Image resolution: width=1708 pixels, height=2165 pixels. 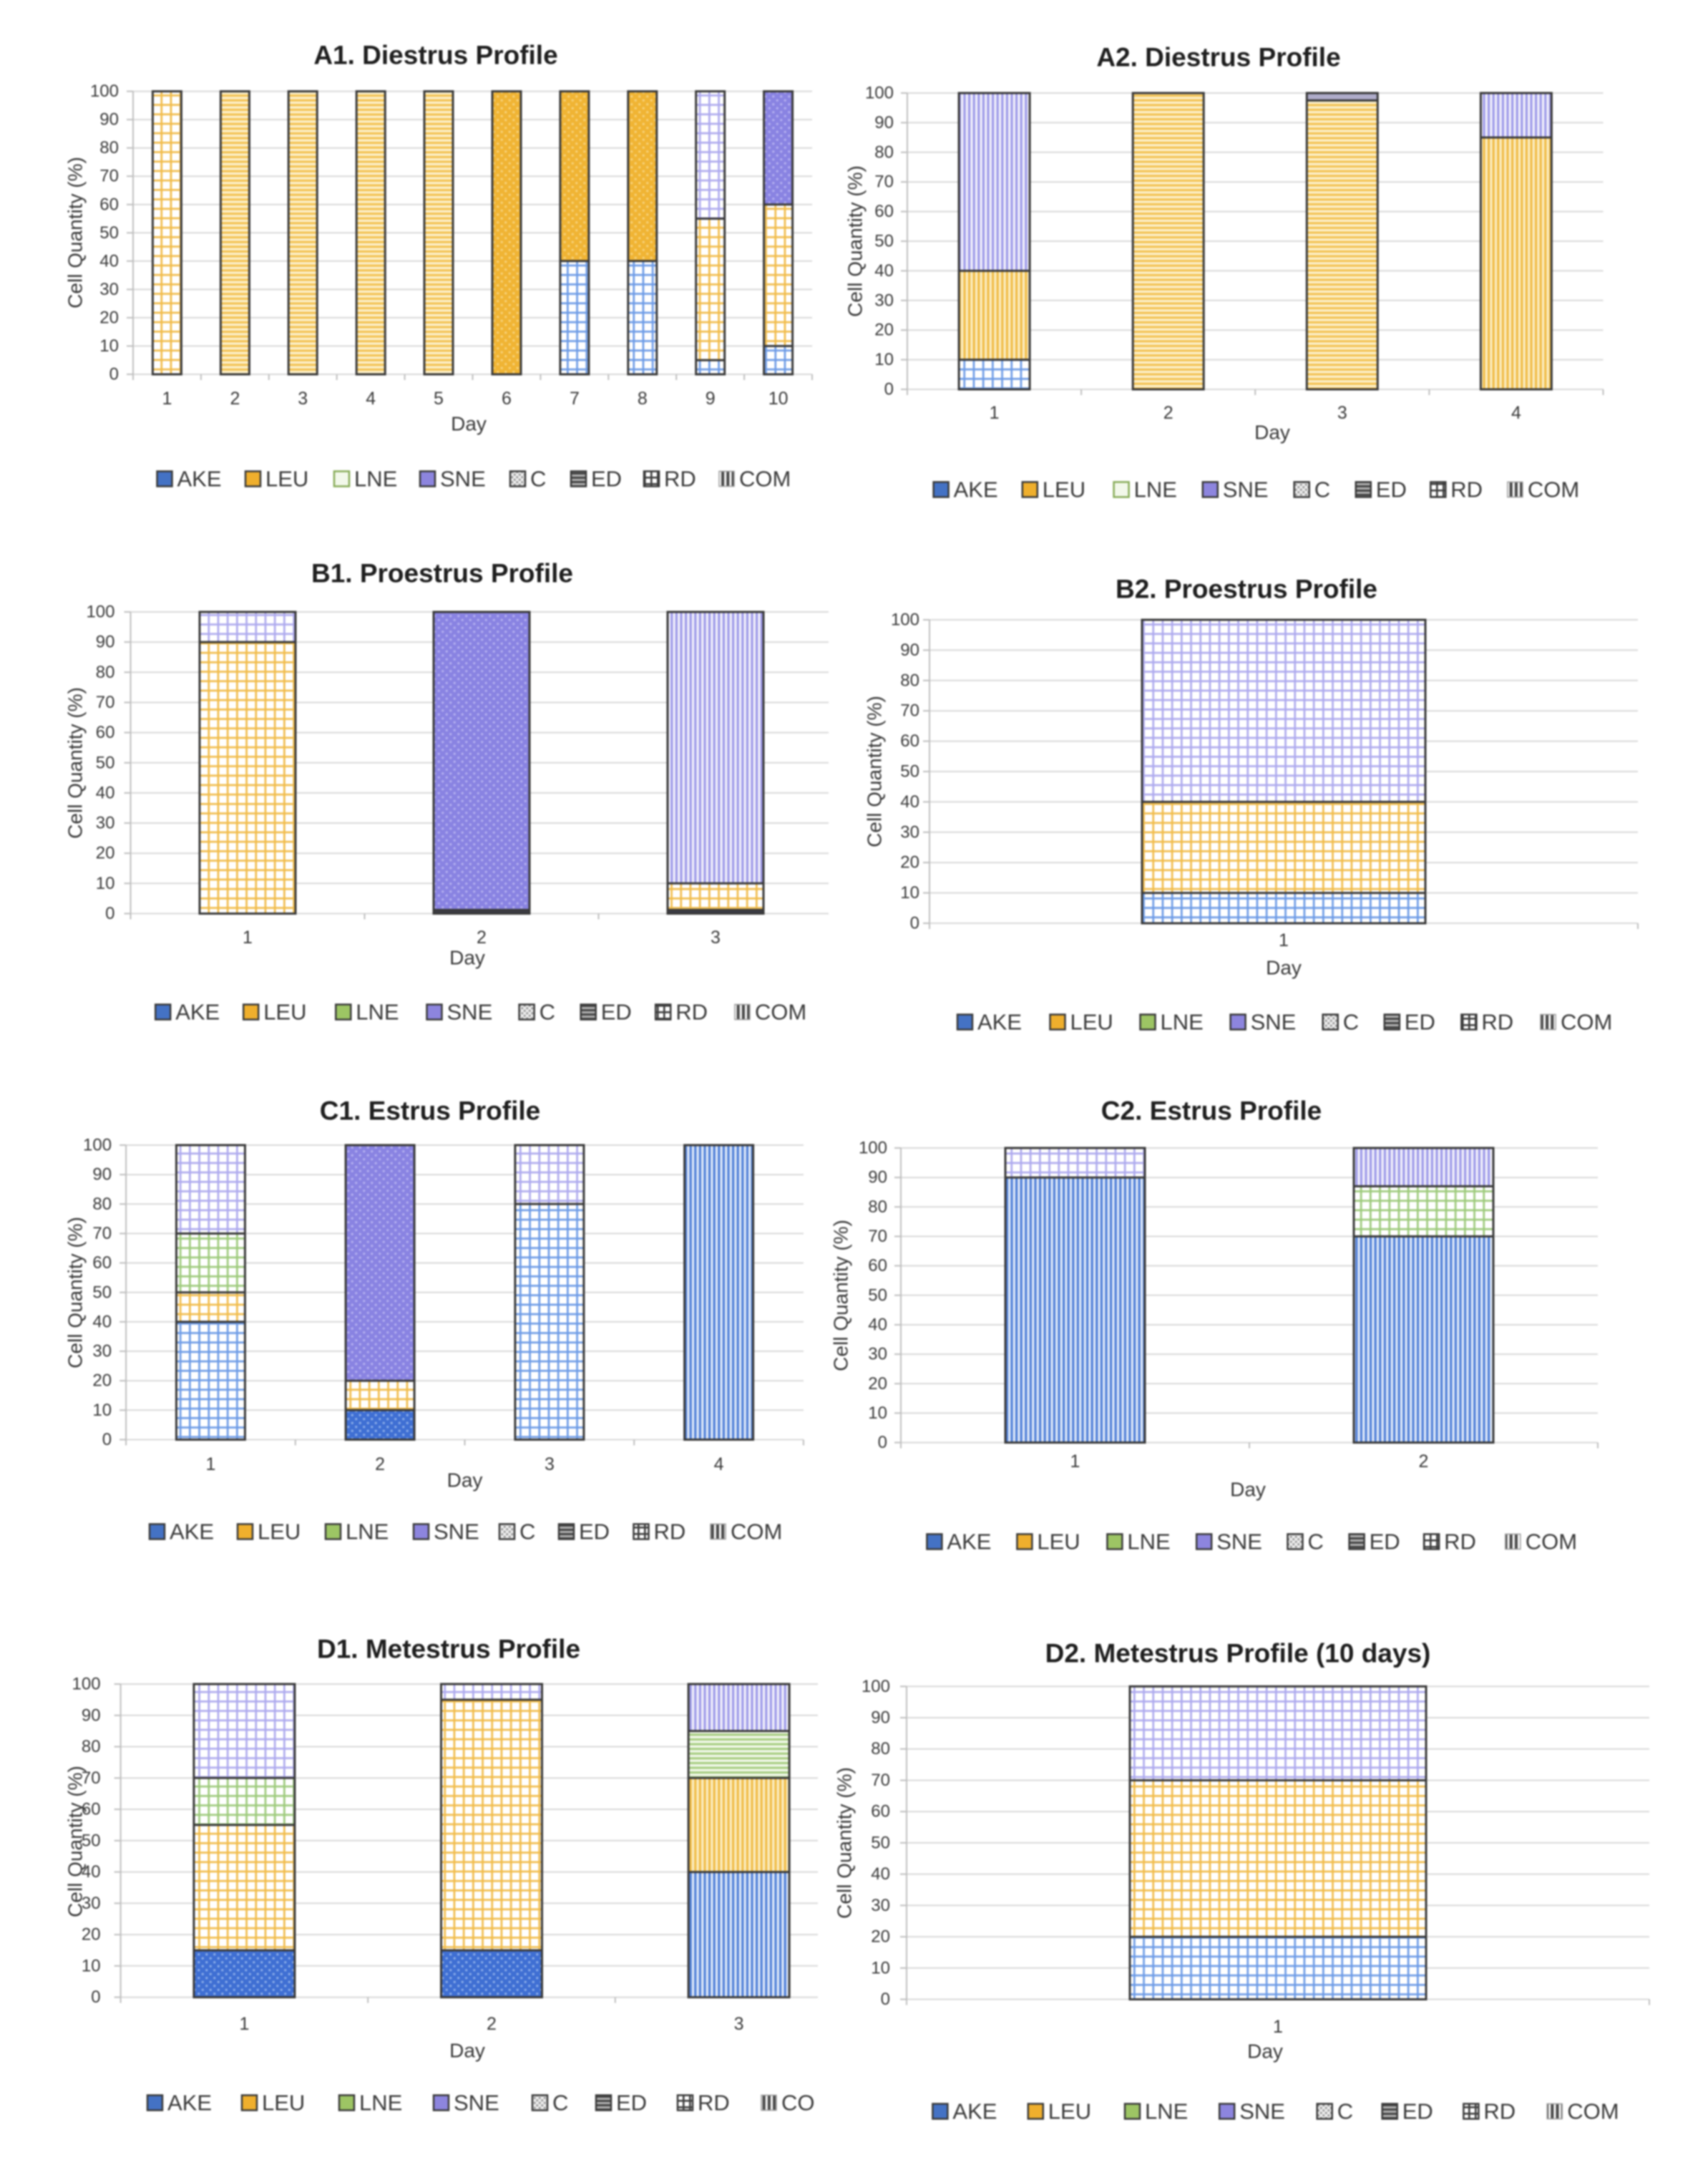 I want to click on svg-text: 5, so click(x=439, y=399).